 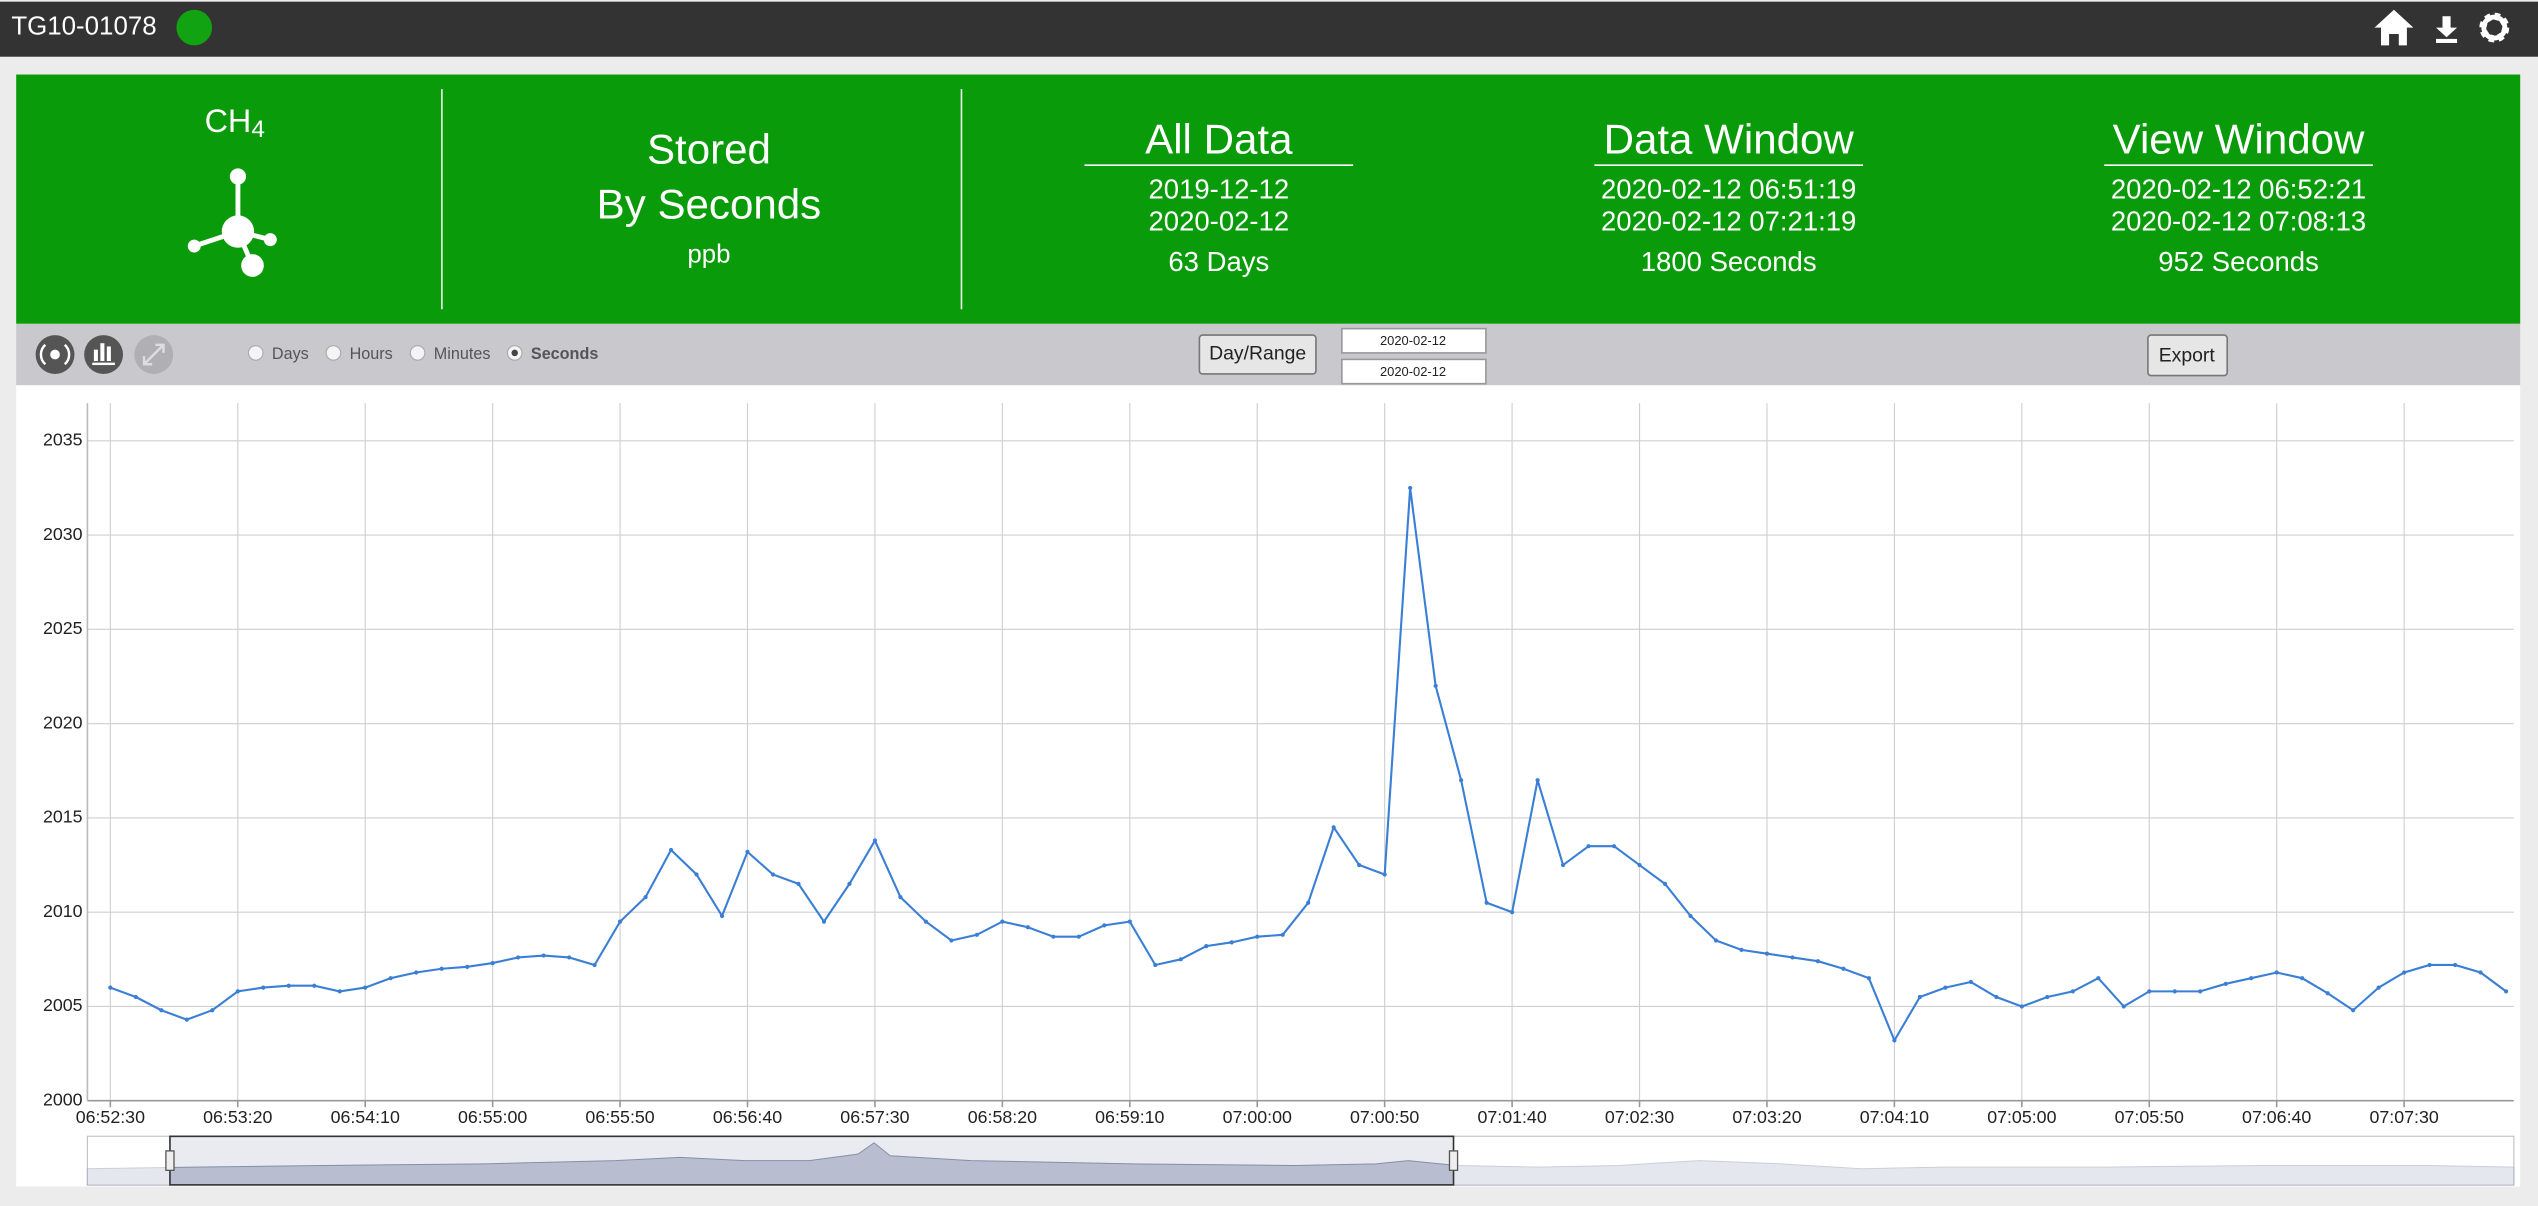 I want to click on molecule-icon, so click(x=232, y=222).